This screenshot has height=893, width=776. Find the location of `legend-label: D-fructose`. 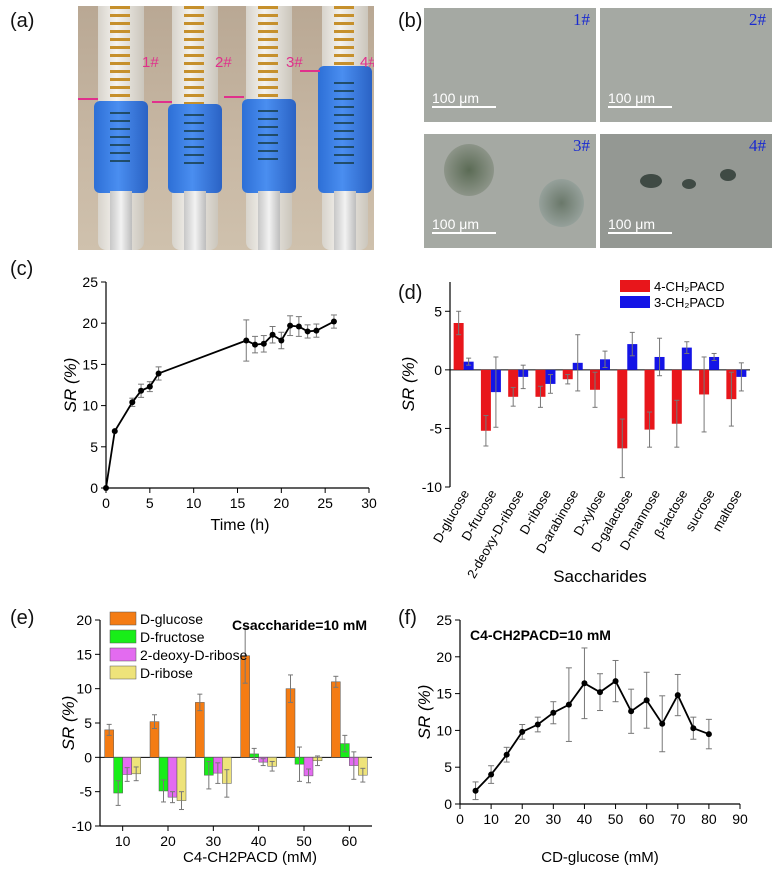

legend-label: D-fructose is located at coordinates (172, 637).